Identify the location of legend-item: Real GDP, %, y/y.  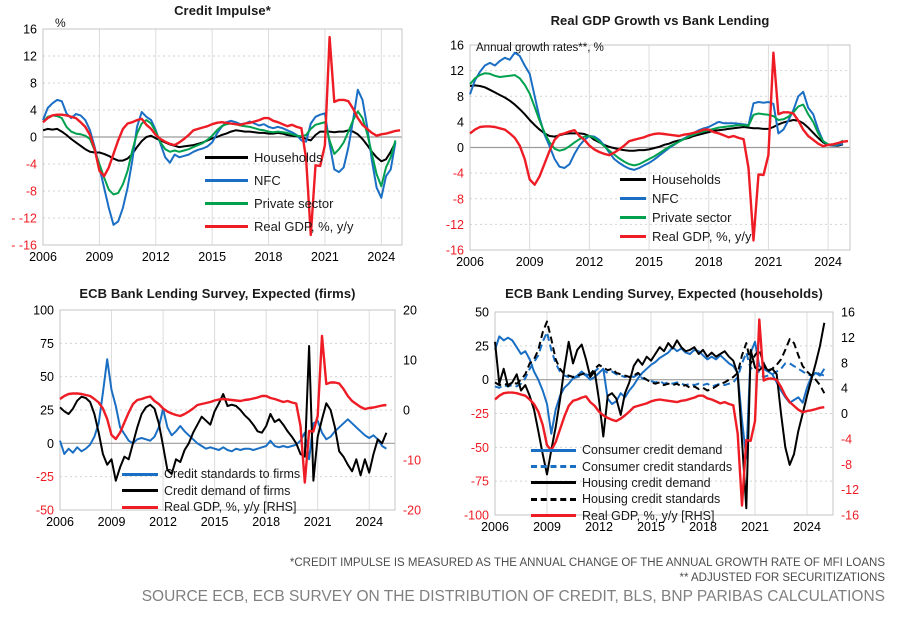
(685, 236).